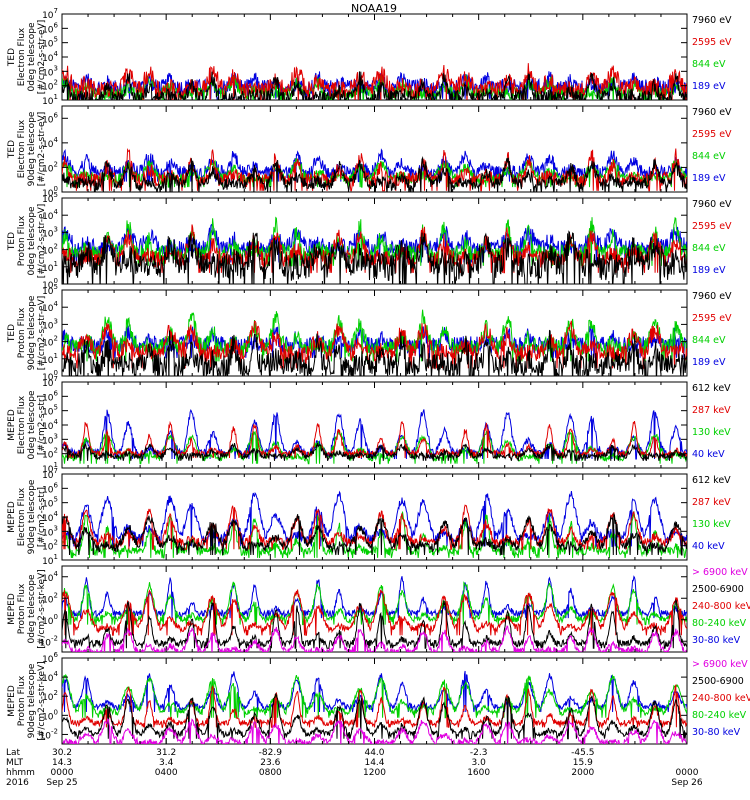  I want to click on y-tick-label: 10¹, so click(50, 560).